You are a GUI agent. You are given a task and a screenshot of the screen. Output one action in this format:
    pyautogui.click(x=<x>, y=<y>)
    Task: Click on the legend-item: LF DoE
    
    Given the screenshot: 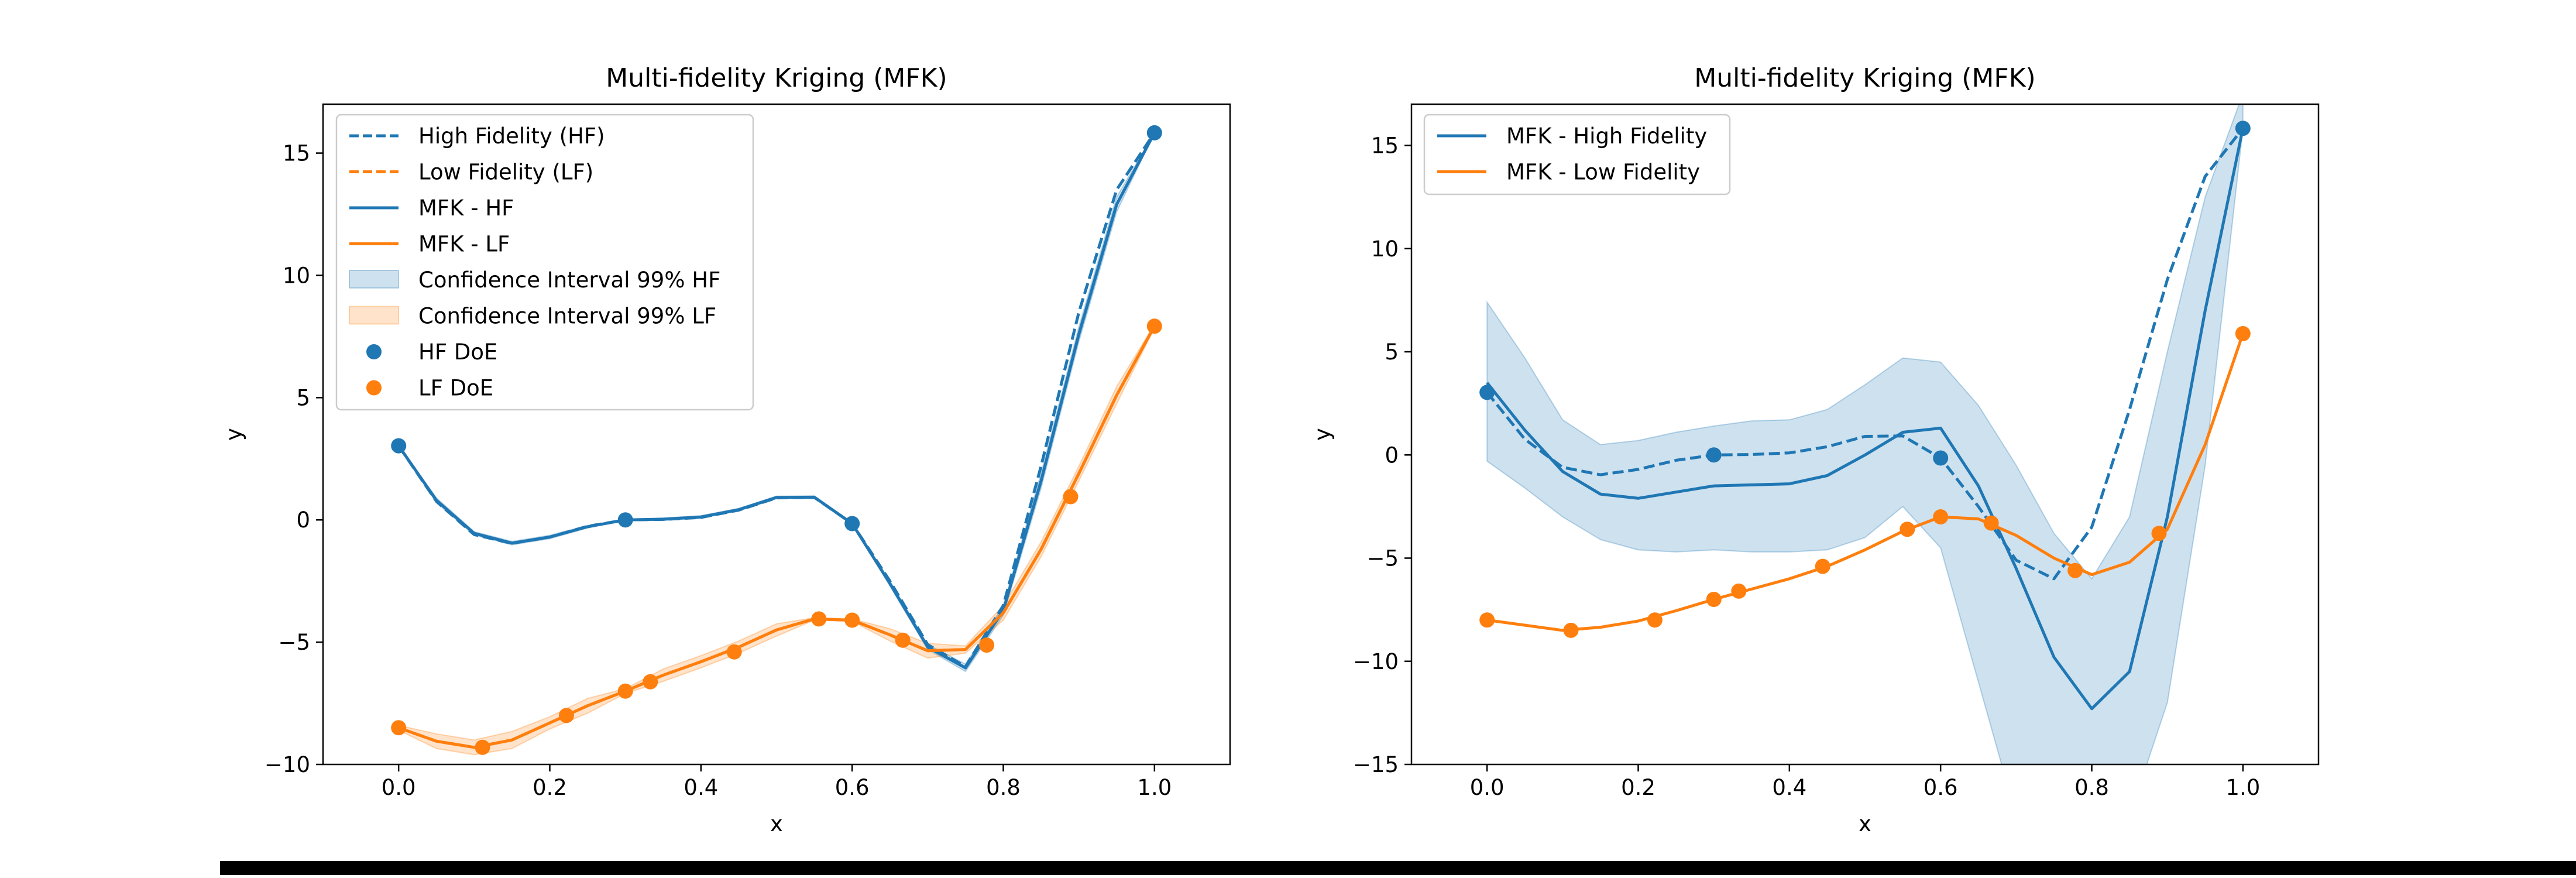 What is the action you would take?
    pyautogui.click(x=429, y=389)
    